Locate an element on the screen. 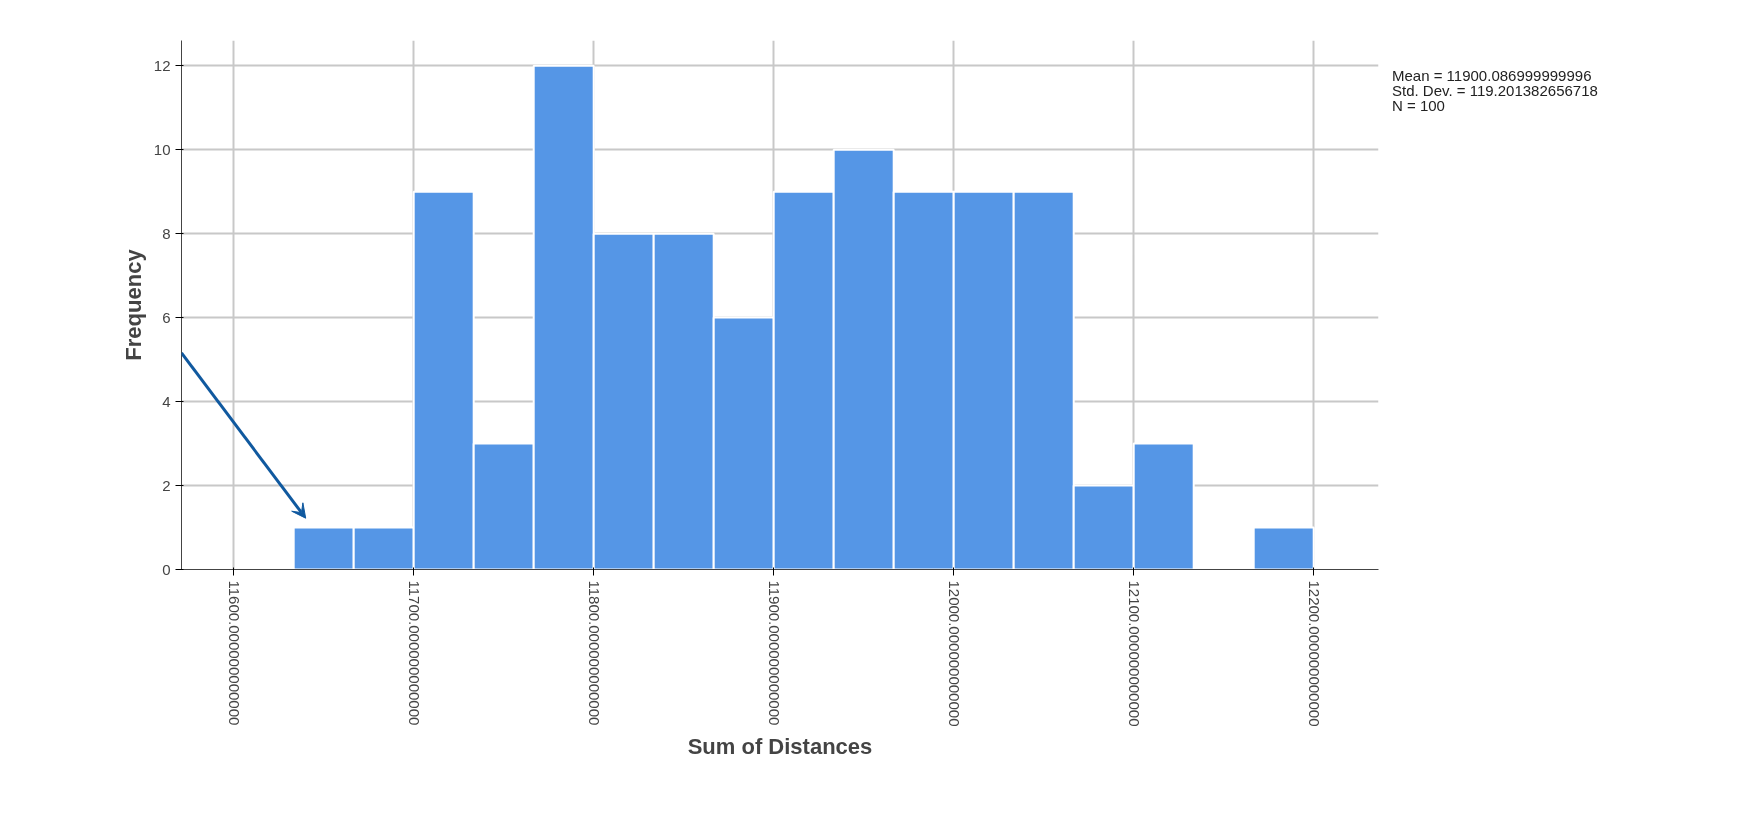 This screenshot has height=813, width=1742. y-tick-label: 12 is located at coordinates (162, 65).